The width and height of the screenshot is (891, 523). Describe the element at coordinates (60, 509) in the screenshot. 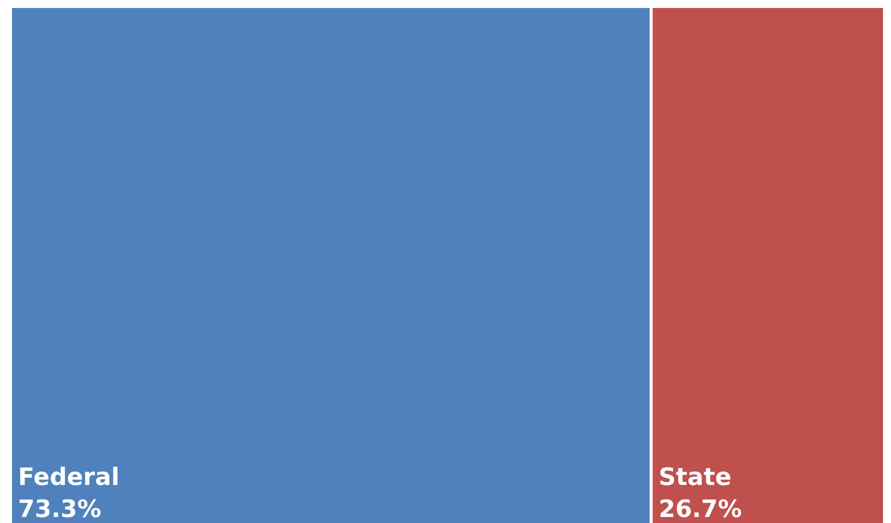

I see `data-label: 73.3%` at that location.